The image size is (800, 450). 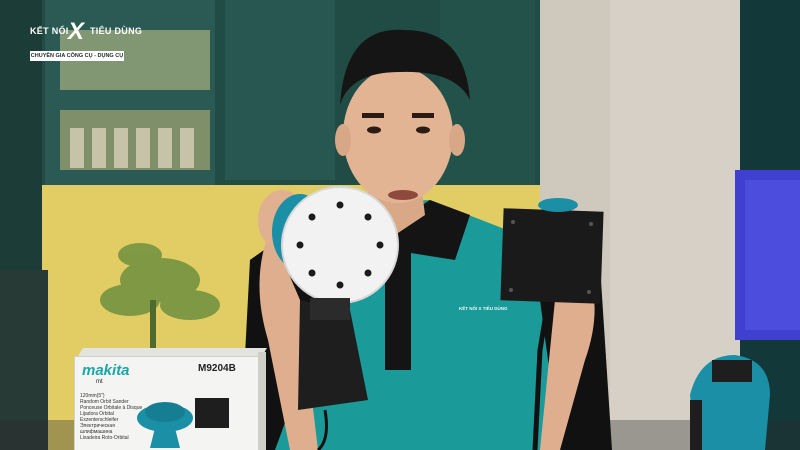 I want to click on logo-text-left: KẾT NỐI, so click(x=49, y=31).